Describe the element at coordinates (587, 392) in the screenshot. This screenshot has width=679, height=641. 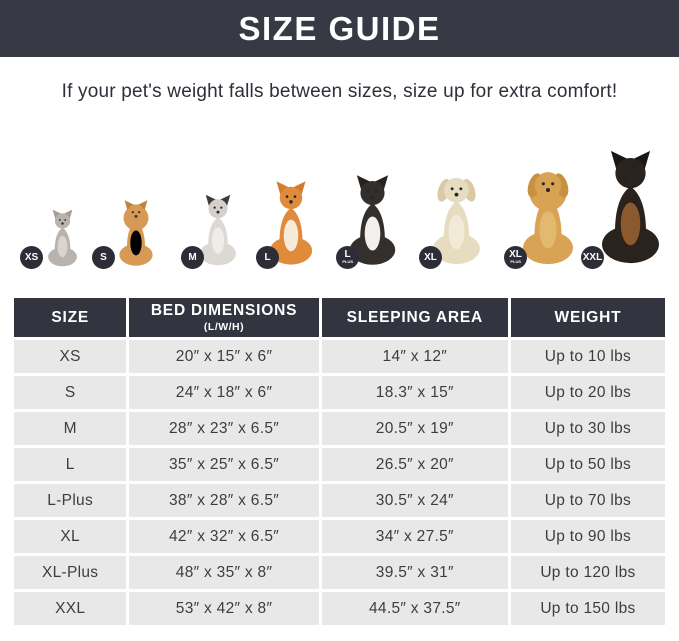
I see `weight-cell: Up to 20 lbs` at that location.